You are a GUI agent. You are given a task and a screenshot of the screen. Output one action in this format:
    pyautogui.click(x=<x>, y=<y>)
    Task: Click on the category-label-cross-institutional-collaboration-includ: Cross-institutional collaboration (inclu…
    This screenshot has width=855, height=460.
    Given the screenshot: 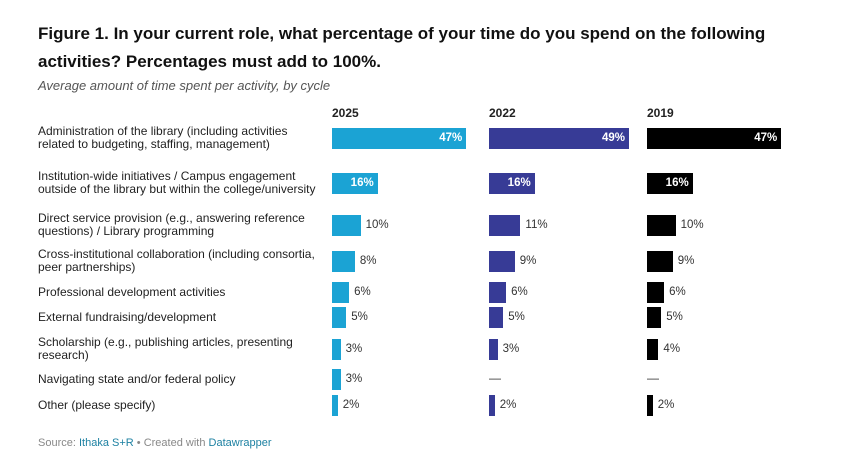 What is the action you would take?
    pyautogui.click(x=176, y=260)
    